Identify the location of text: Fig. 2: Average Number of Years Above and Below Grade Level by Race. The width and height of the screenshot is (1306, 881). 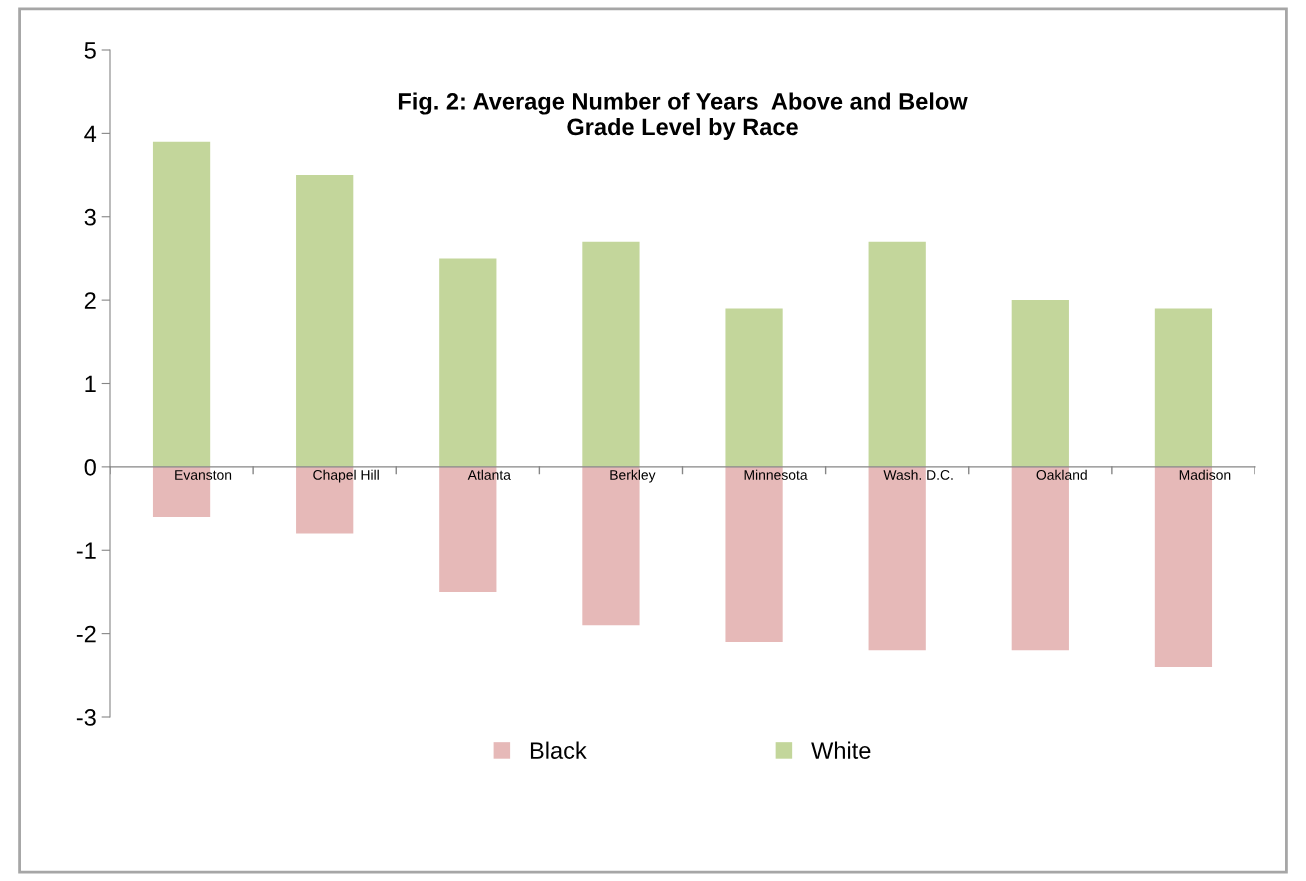
(683, 116).